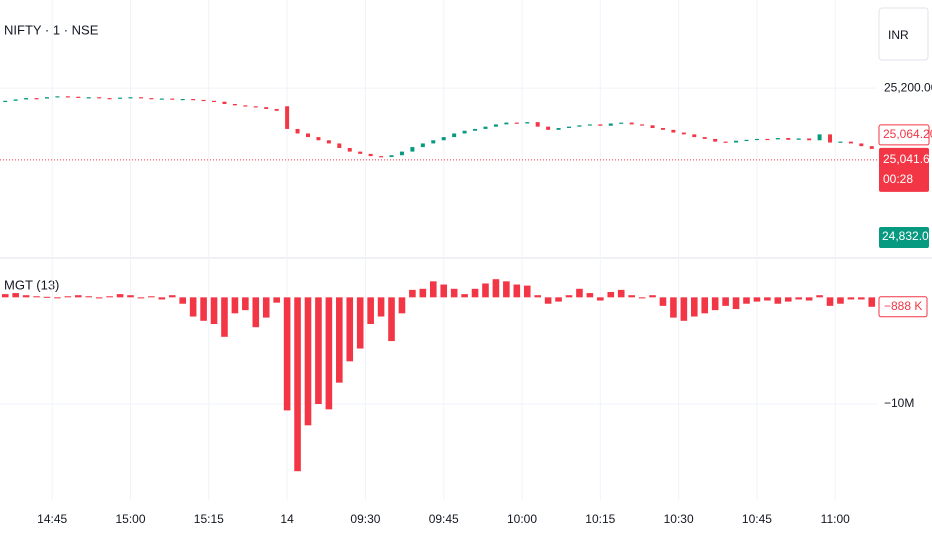 This screenshot has height=550, width=932. I want to click on x-tick-label: 10:15, so click(600, 519).